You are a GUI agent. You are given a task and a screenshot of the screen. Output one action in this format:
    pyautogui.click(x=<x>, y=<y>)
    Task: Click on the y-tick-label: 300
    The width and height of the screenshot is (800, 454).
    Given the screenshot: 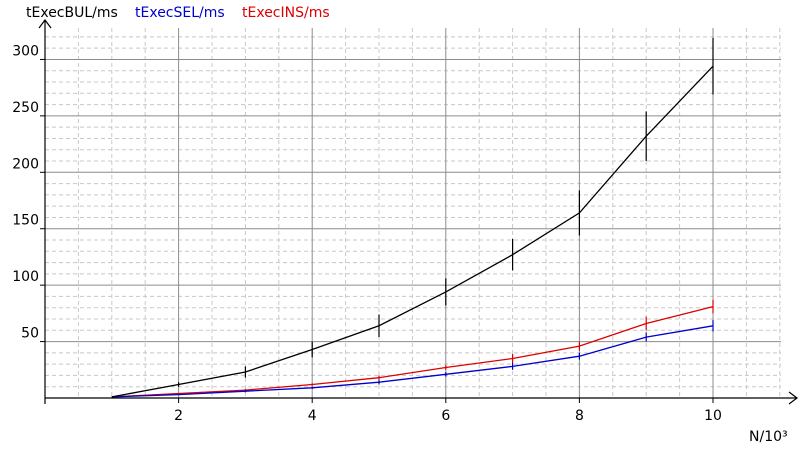 What is the action you would take?
    pyautogui.click(x=25, y=51)
    